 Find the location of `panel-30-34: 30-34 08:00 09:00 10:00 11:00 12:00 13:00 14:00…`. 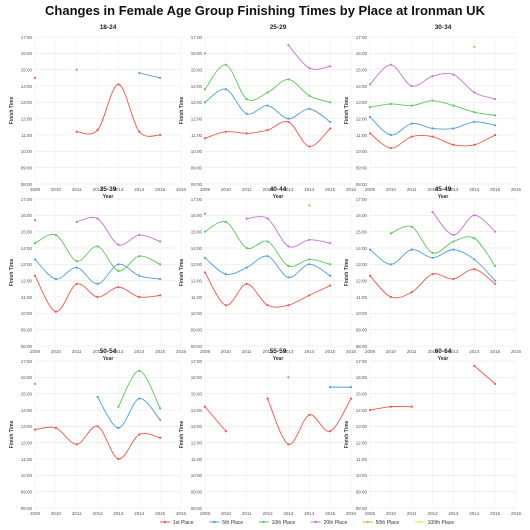

panel-30-34: 30-34 08:00 09:00 10:00 11:00 12:00 13:00 14:00… is located at coordinates (433, 112).